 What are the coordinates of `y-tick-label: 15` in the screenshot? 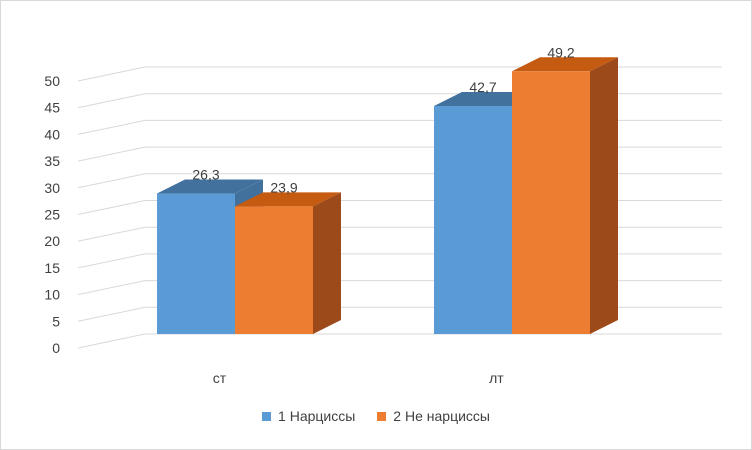 It's located at (52, 268).